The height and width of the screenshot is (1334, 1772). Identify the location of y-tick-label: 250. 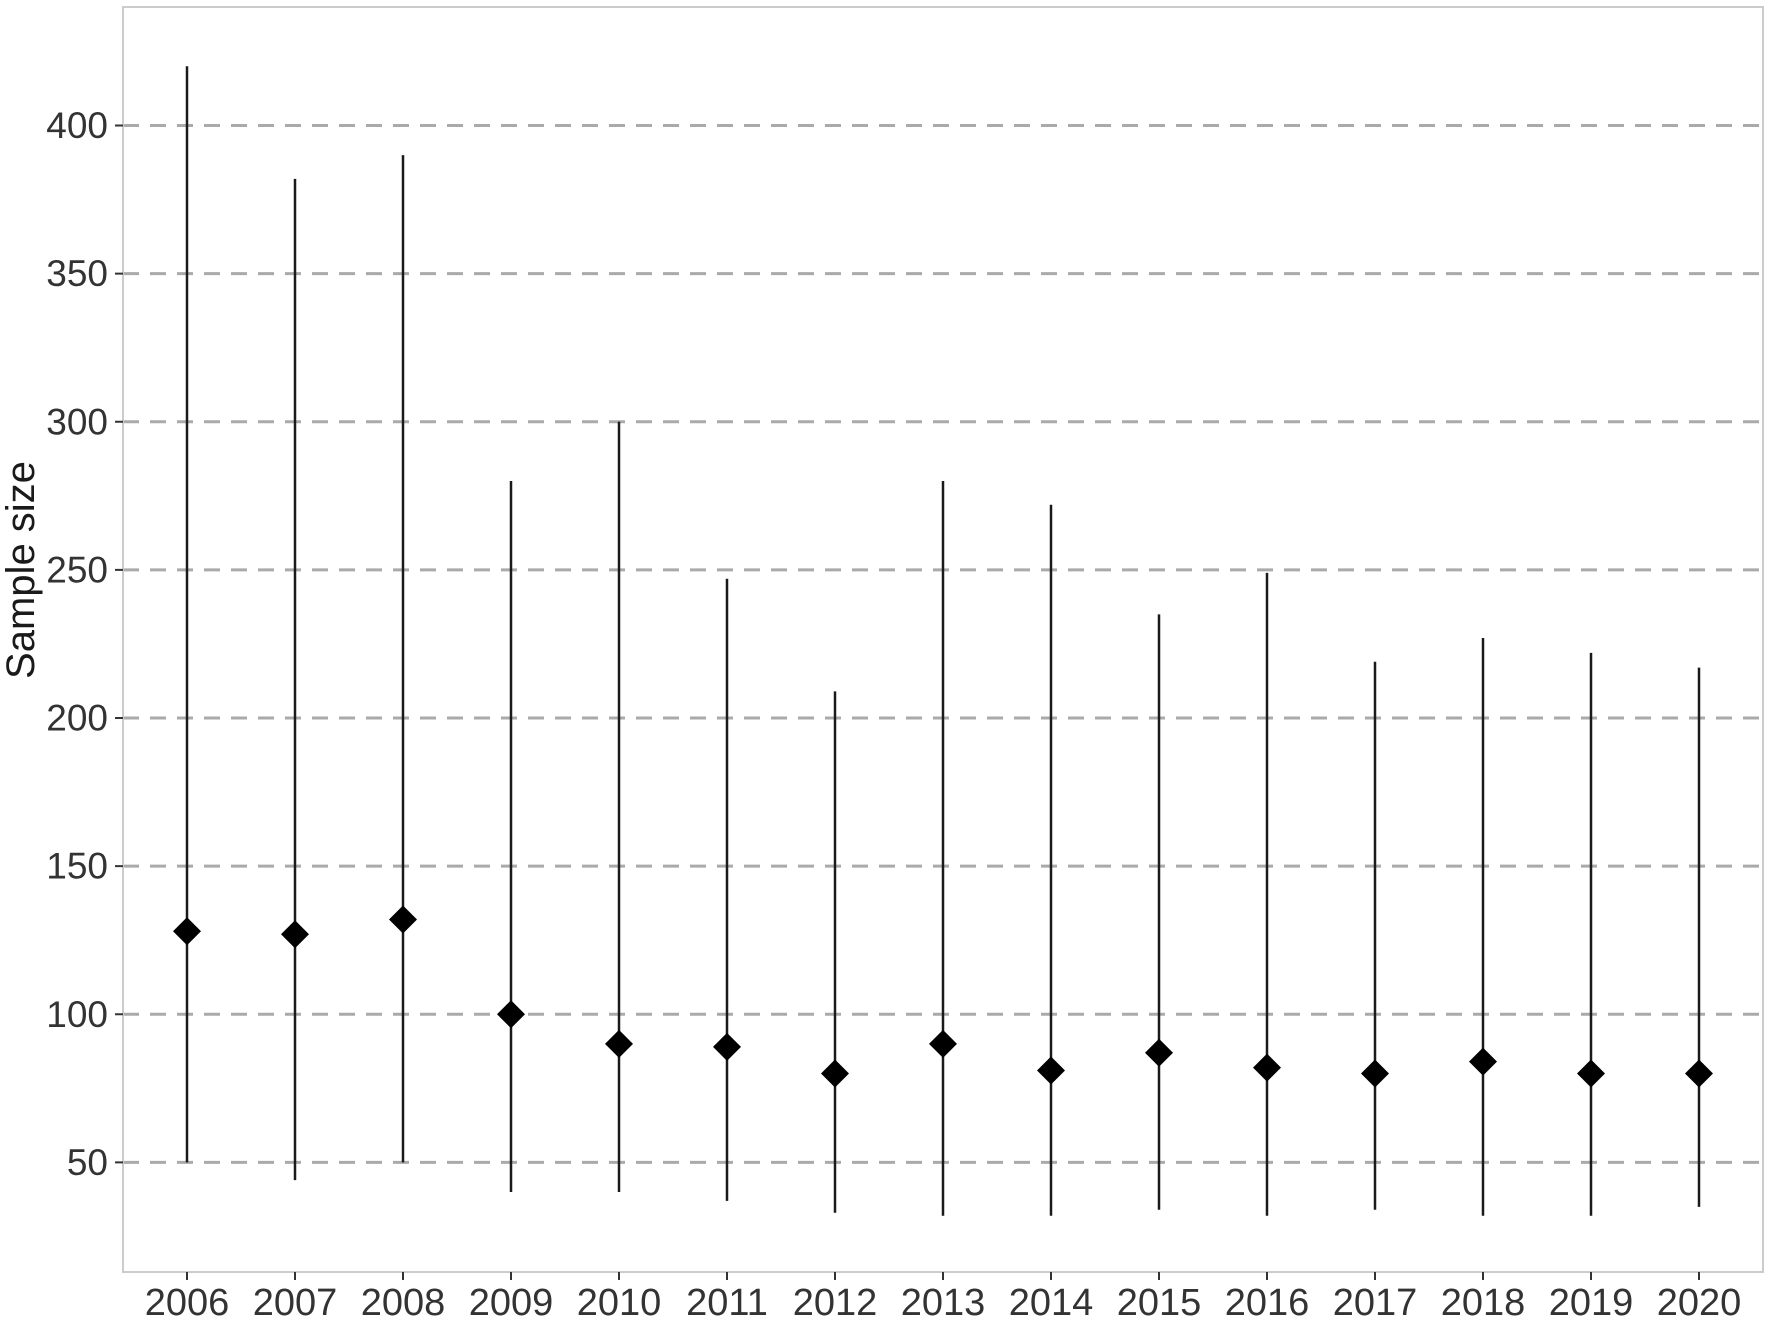
(77, 569).